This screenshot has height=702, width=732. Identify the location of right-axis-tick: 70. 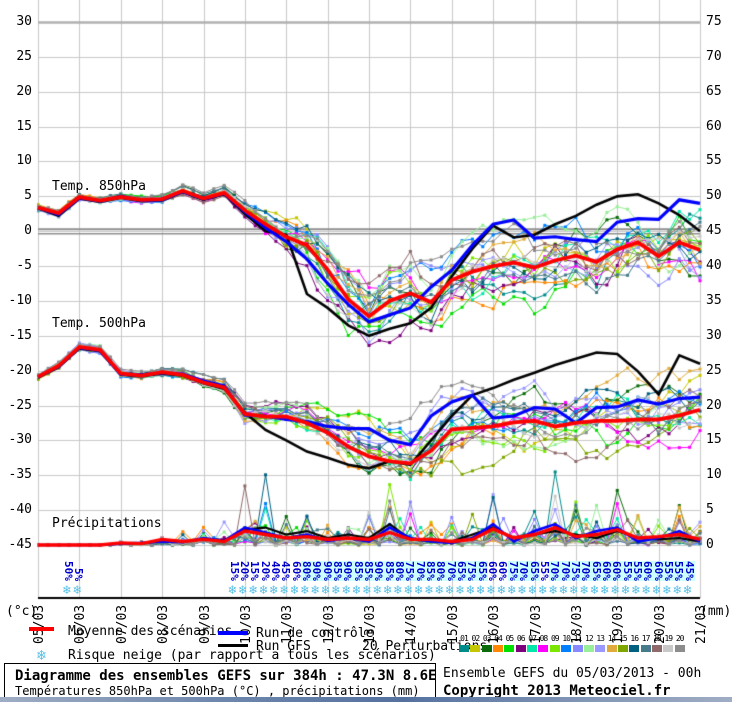
(714, 56).